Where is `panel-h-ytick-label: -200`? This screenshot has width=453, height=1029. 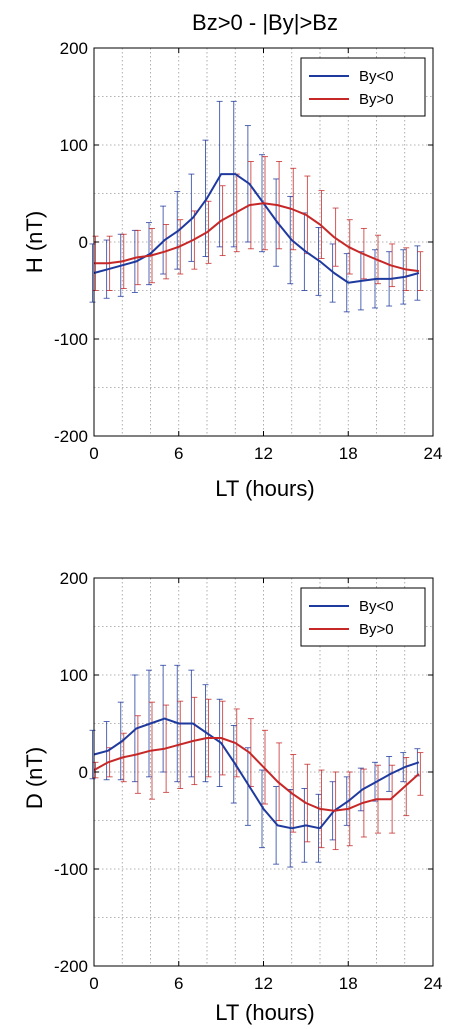 panel-h-ytick-label: -200 is located at coordinates (71, 436).